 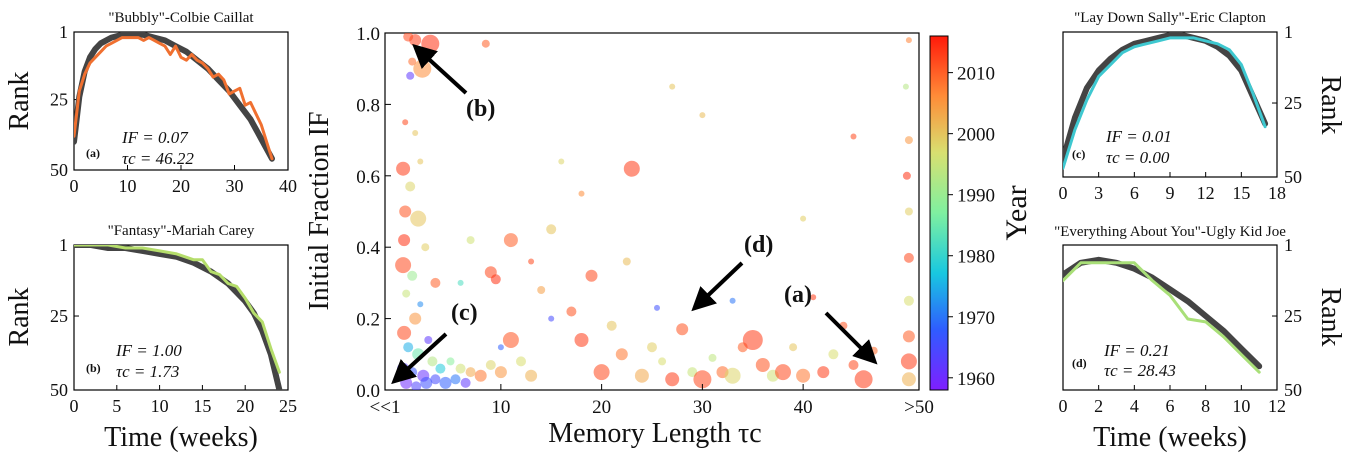 I want to click on arrow-b, so click(x=440, y=69).